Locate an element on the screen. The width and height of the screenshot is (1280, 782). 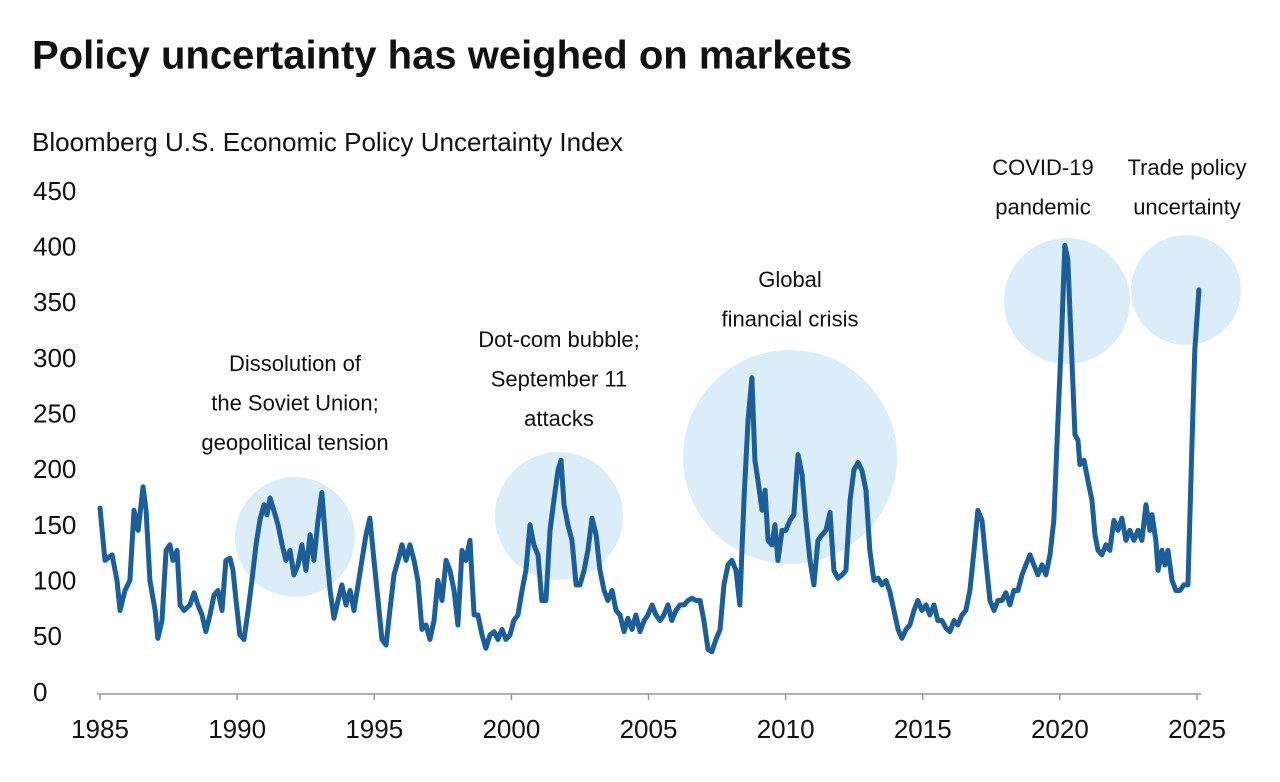
y-tick-label: 250 is located at coordinates (54, 414).